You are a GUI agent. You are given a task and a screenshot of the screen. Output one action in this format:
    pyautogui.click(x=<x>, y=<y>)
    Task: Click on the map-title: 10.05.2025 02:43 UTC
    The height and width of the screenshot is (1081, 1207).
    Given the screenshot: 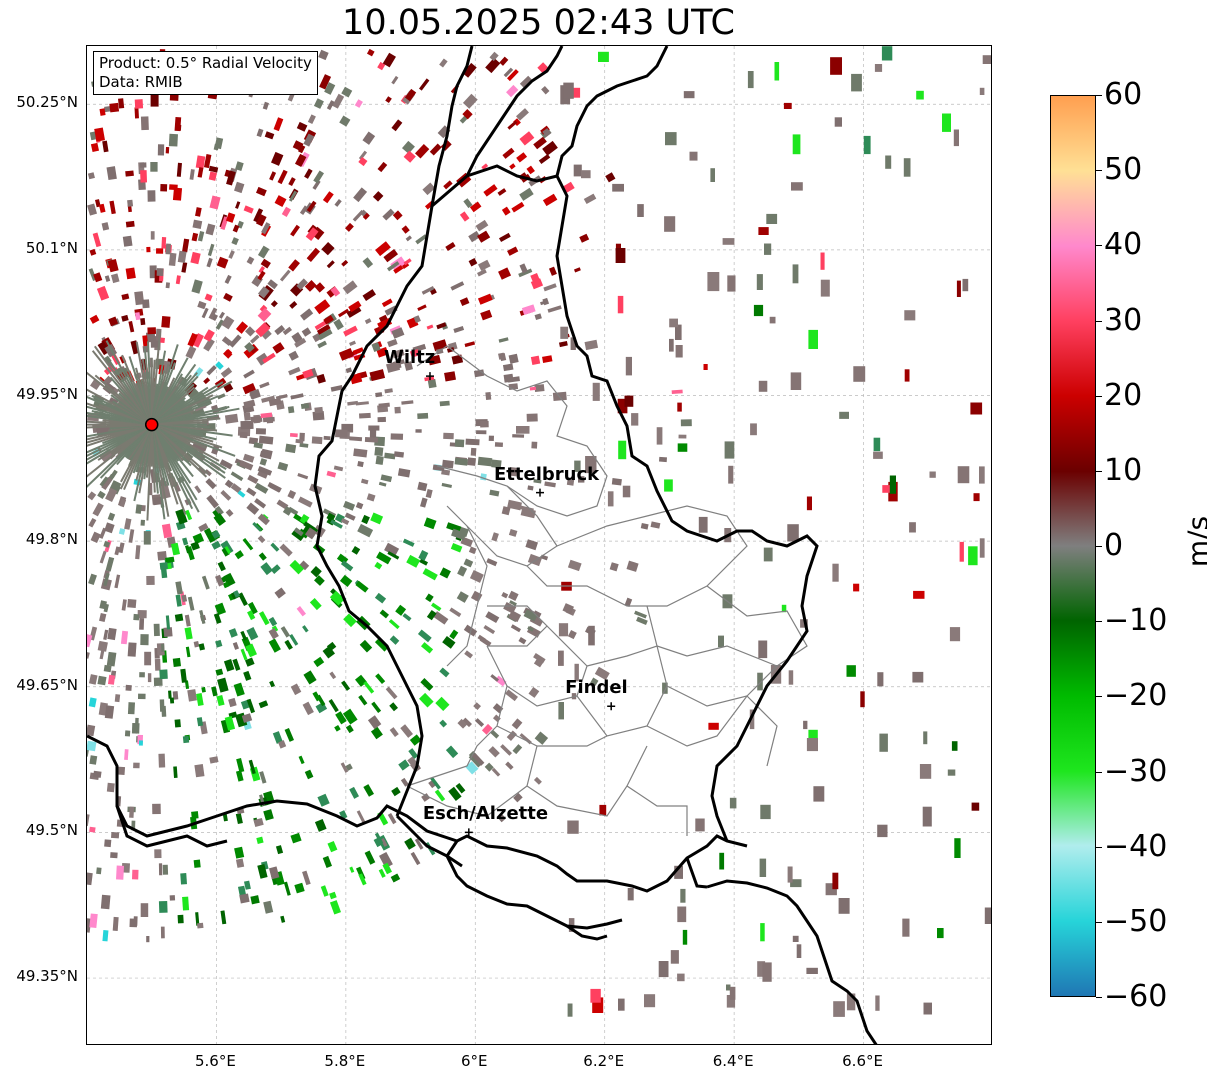 What is the action you would take?
    pyautogui.click(x=538, y=23)
    